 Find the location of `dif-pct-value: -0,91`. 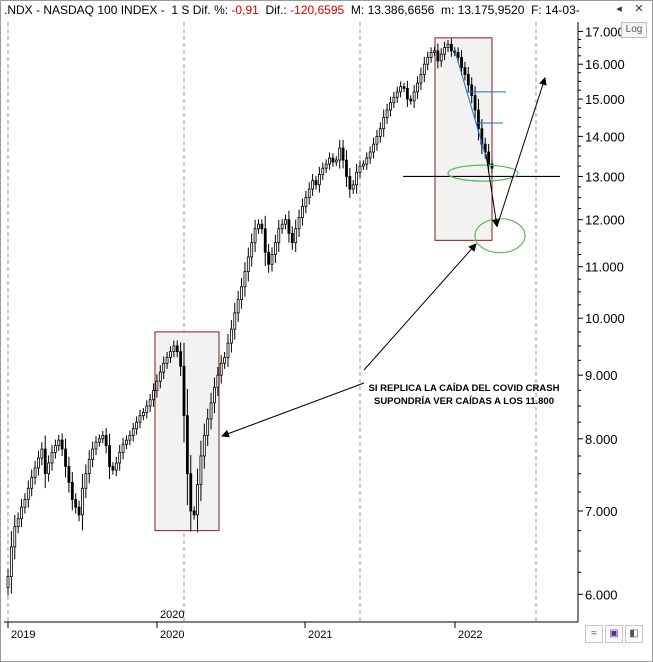

dif-pct-value: -0,91 is located at coordinates (245, 10).